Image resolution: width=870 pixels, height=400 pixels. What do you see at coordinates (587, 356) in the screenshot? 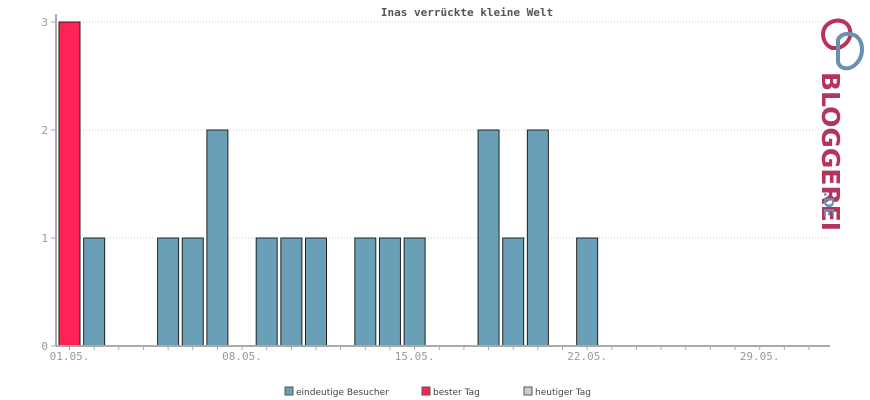
I see `x-tick-label: 22.05.` at bounding box center [587, 356].